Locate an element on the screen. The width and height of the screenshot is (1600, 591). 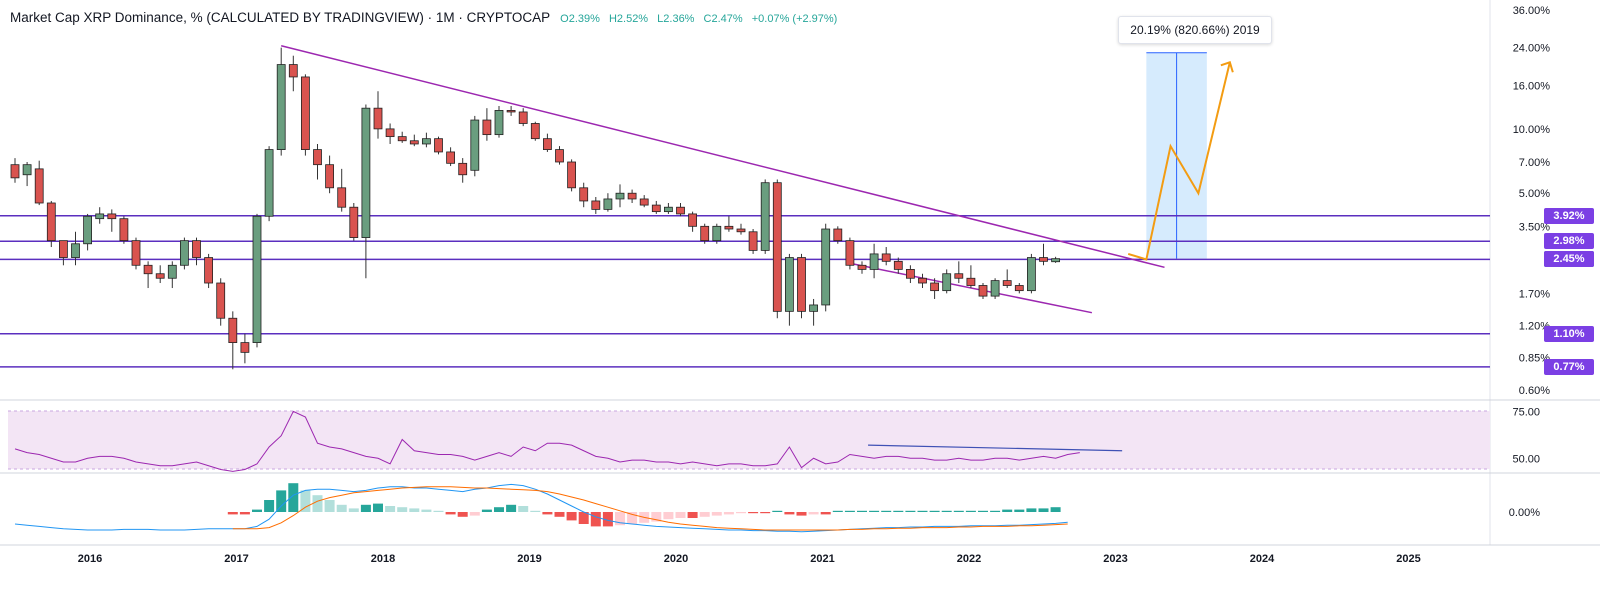
rsi-line is located at coordinates (547, 441).